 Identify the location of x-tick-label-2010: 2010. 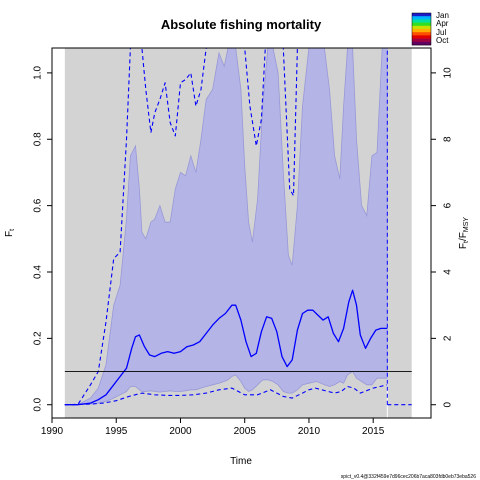
(309, 431).